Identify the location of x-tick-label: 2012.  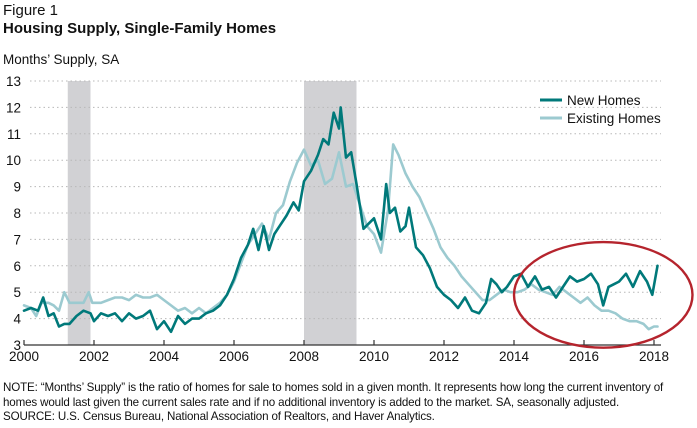
(444, 356).